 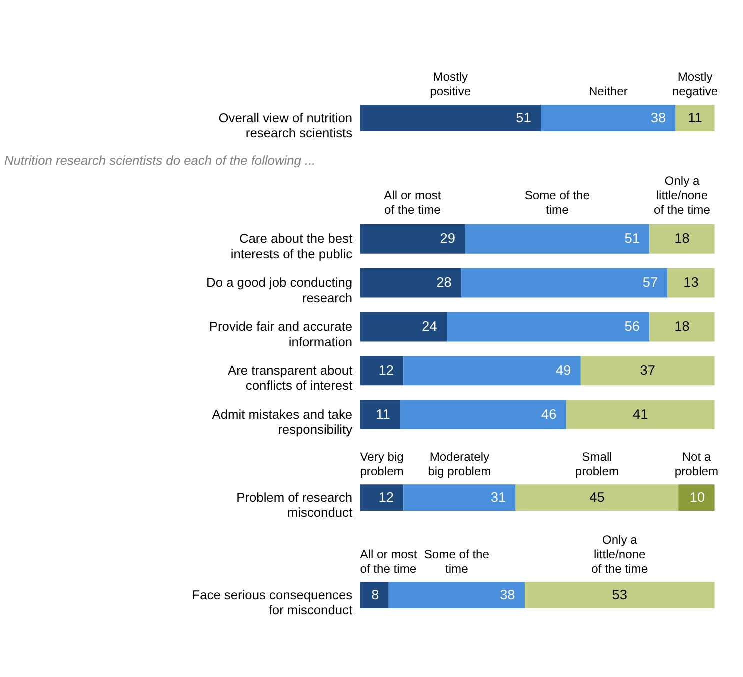 I want to click on data-label: 45, so click(x=598, y=497).